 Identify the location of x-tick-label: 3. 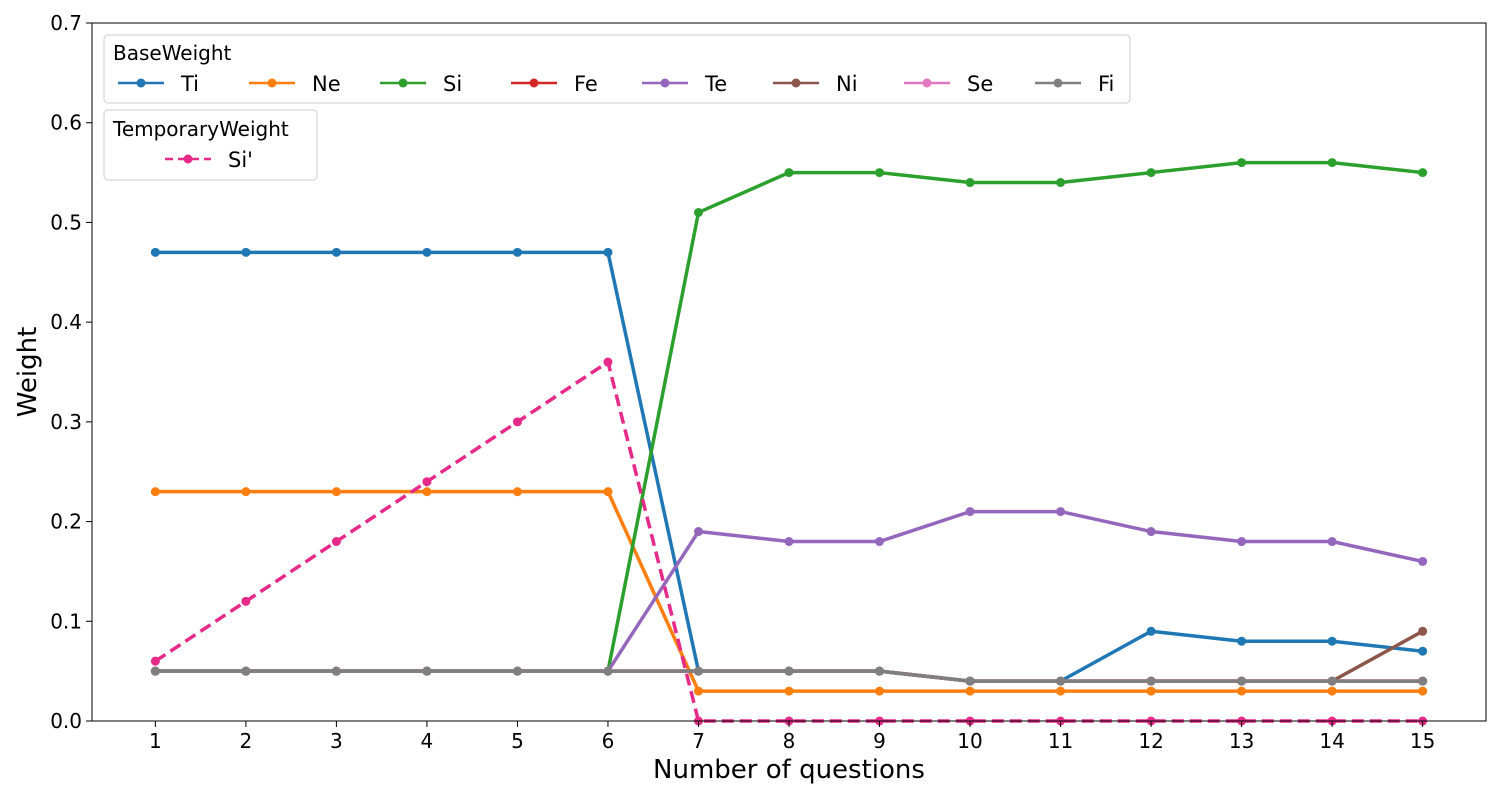
(336, 741).